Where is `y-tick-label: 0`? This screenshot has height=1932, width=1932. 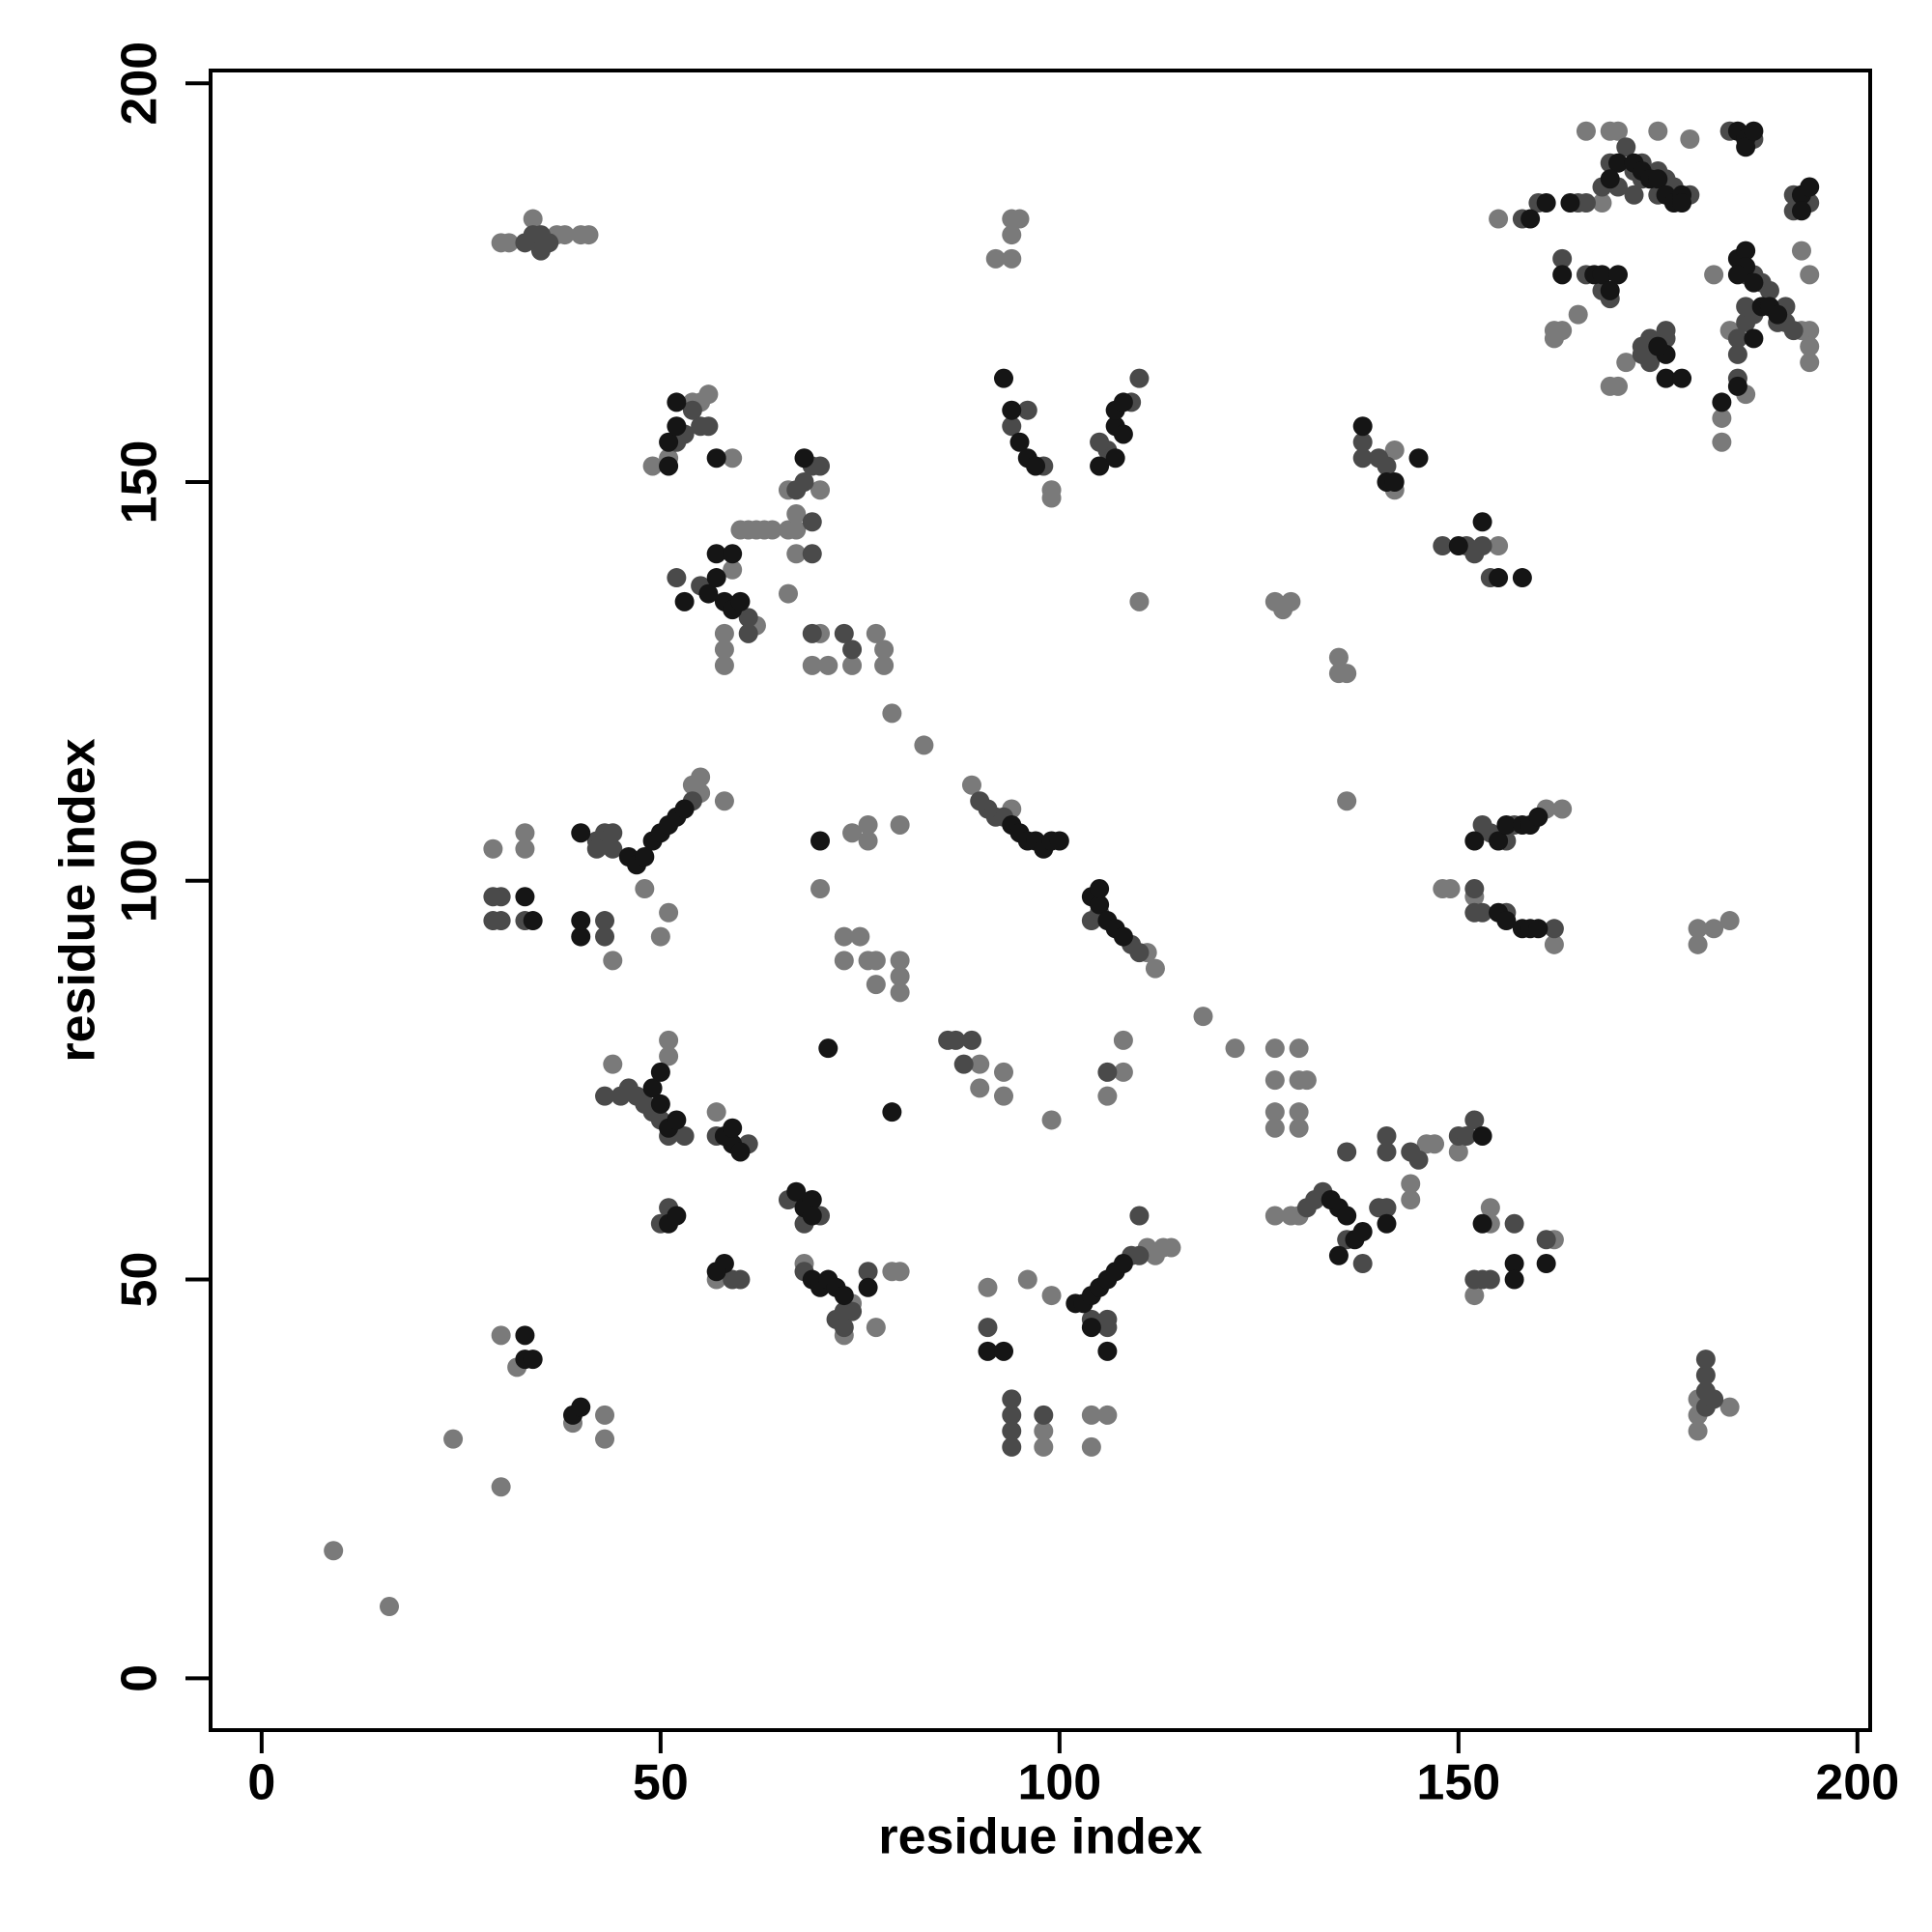
y-tick-label: 0 is located at coordinates (140, 1678).